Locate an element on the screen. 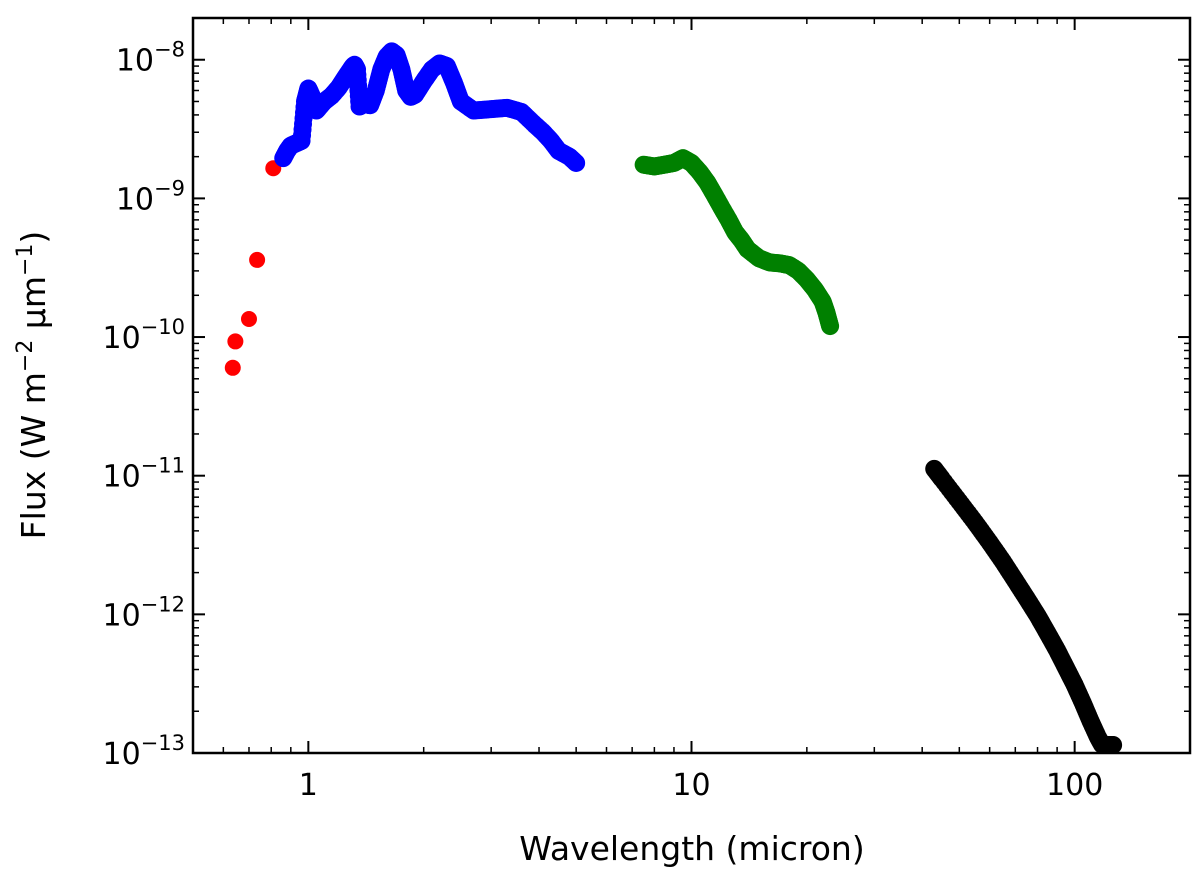 Image resolution: width=1200 pixels, height=878 pixels. x-tick-label: 100 is located at coordinates (1074, 785).